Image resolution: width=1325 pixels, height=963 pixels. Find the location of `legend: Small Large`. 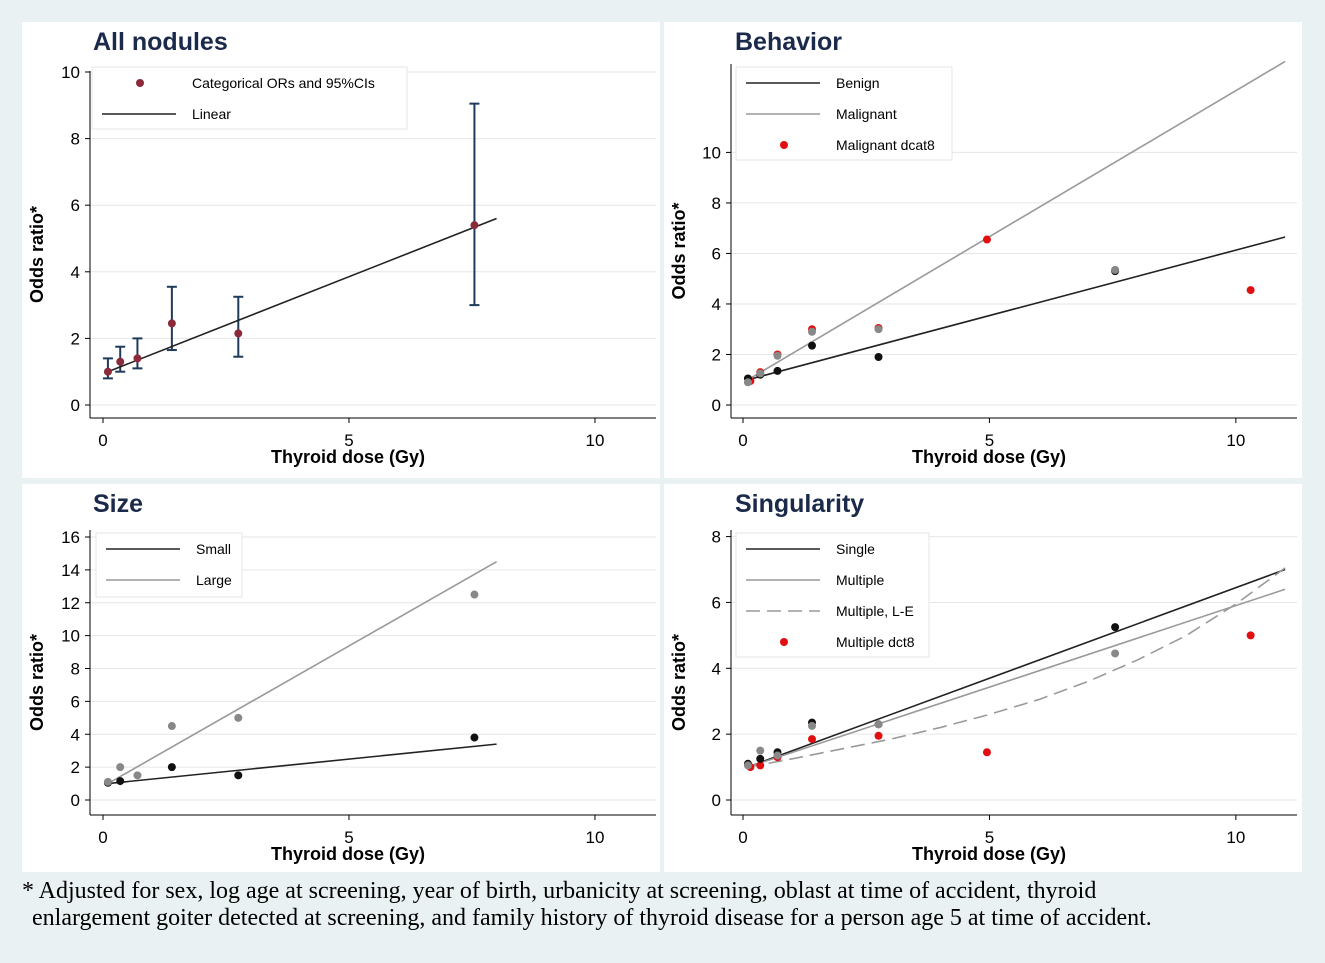

legend: Small Large is located at coordinates (169, 565).